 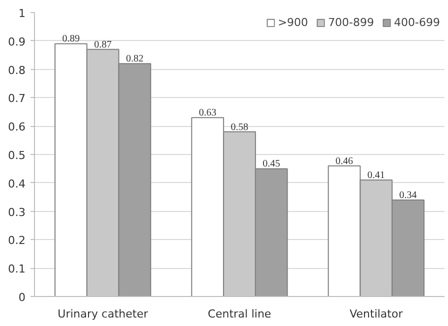 What do you see at coordinates (17, 269) in the screenshot?
I see `y-tick-label: 0.1` at bounding box center [17, 269].